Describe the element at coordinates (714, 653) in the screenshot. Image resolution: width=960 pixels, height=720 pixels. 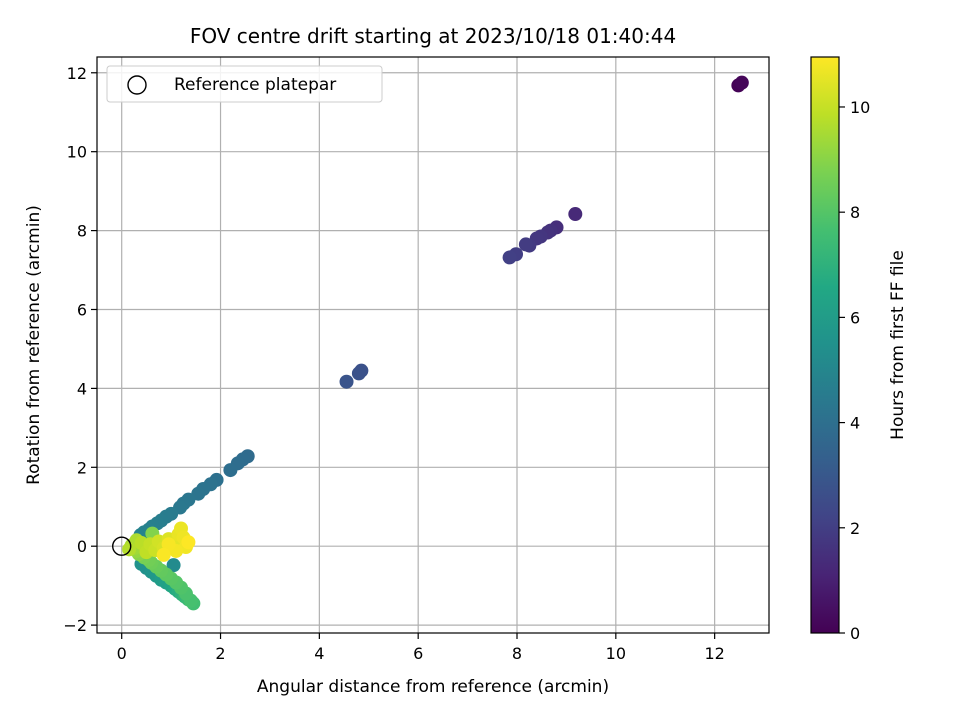
I see `x-tick-label: 12` at that location.